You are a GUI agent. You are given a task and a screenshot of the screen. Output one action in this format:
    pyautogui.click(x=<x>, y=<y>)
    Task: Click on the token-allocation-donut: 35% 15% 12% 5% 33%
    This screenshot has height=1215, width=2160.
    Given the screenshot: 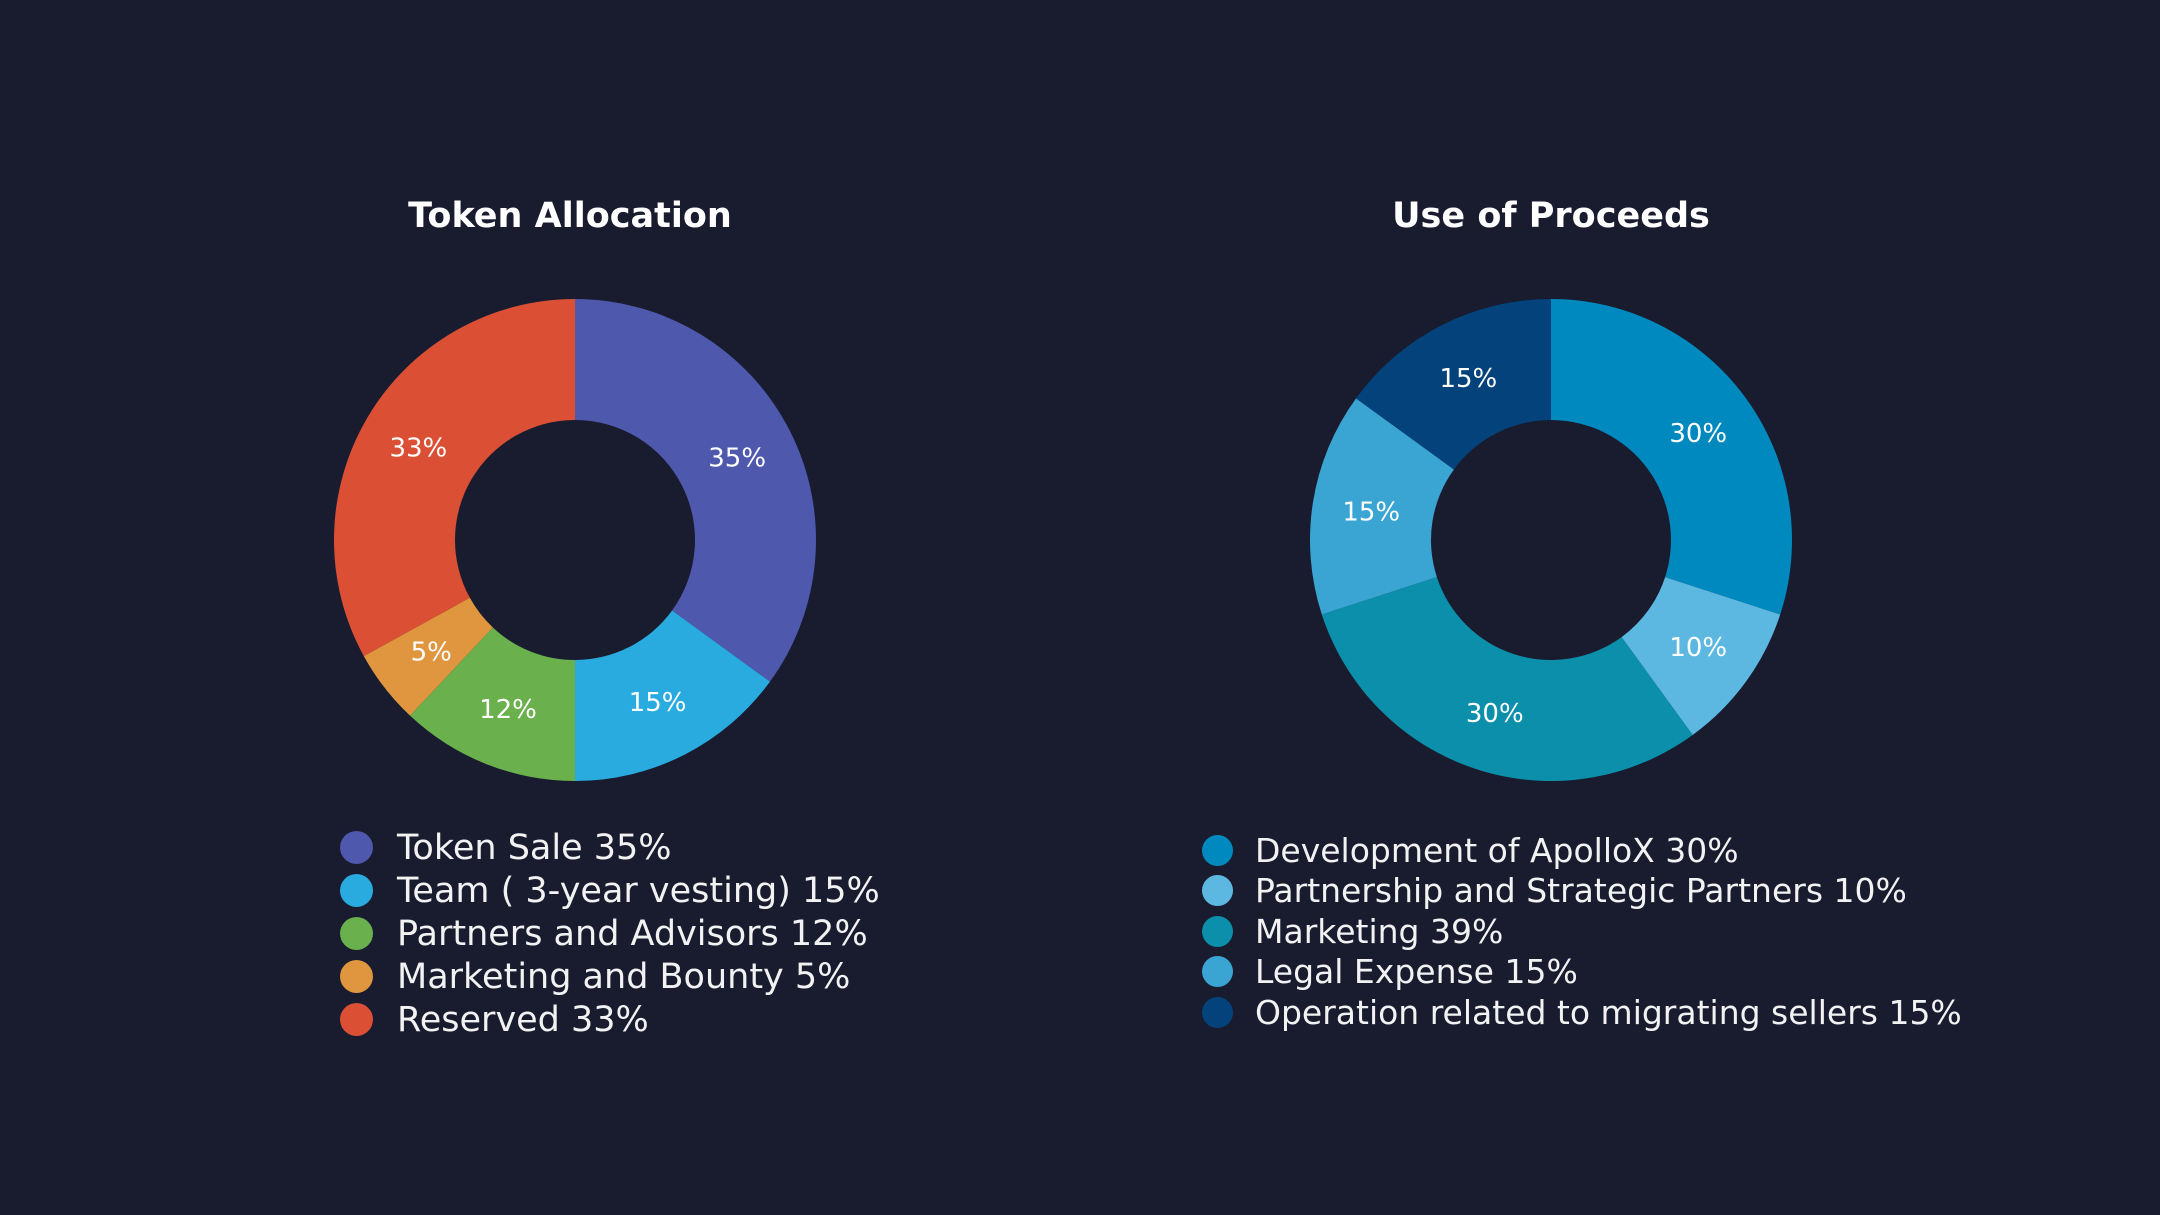 What is the action you would take?
    pyautogui.click(x=574, y=540)
    